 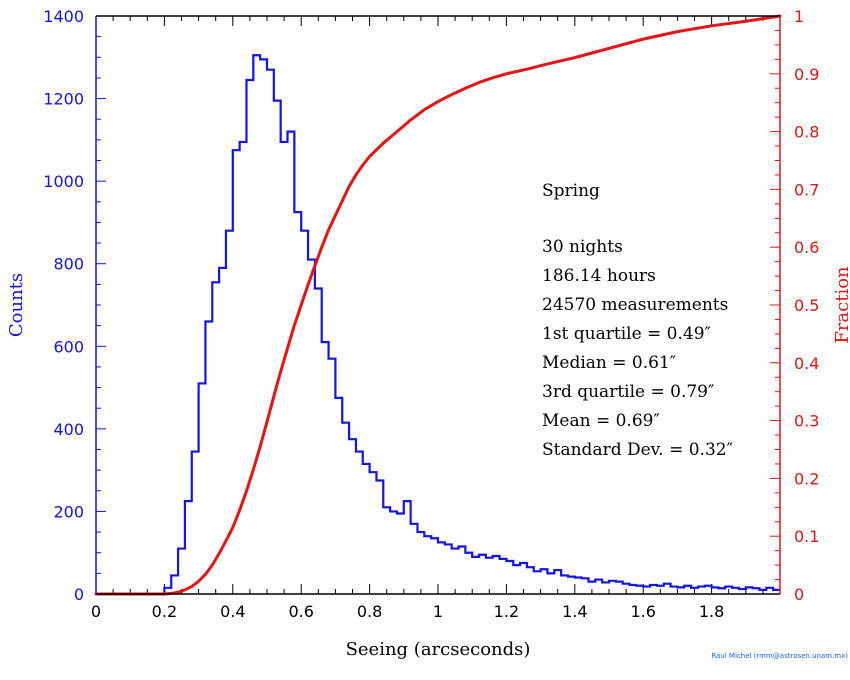 I want to click on annotation-third-quartile: 3rd quartile = 0.79″, so click(x=628, y=392).